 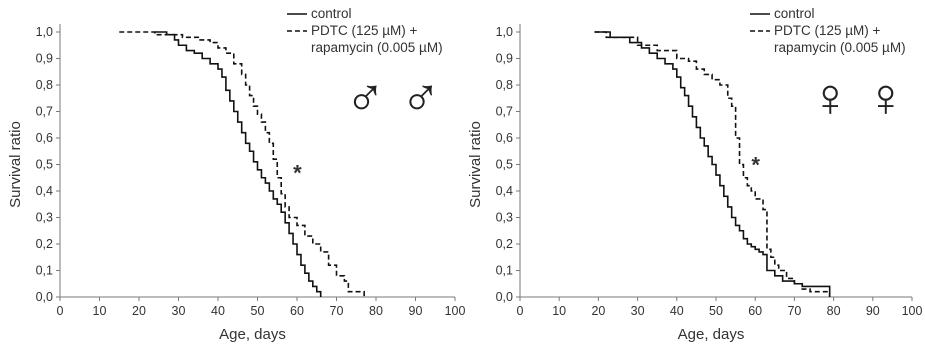 I want to click on control-series-line, so click(x=238, y=164).